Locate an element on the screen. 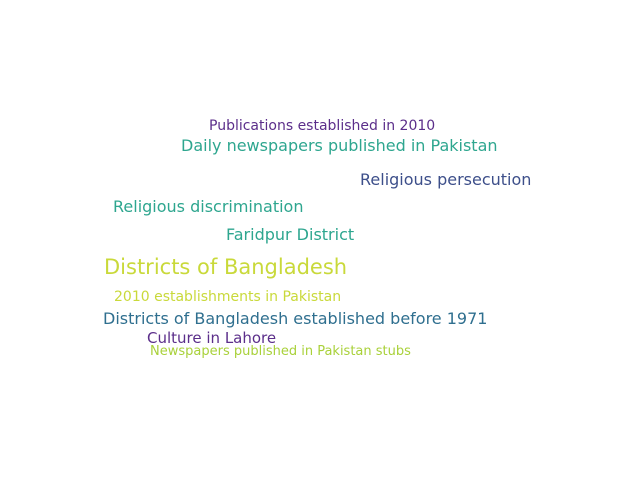 Image resolution: width=640 pixels, height=480 pixels. word-2010-establishments-pakistan: 2010 establishments in Pakistan is located at coordinates (228, 297).